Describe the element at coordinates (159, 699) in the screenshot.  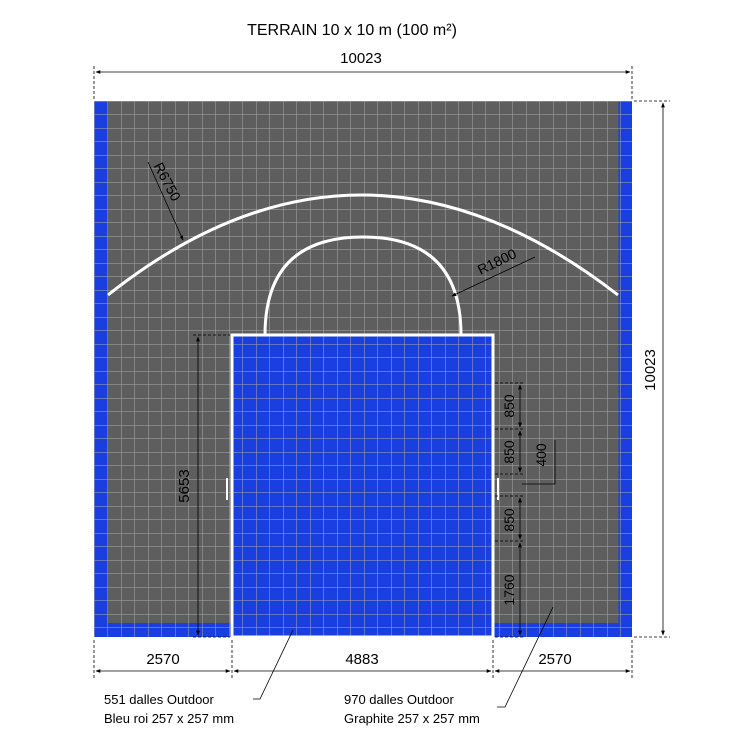
I see `blue-tiles-count: 551 dalles Outdoor` at that location.